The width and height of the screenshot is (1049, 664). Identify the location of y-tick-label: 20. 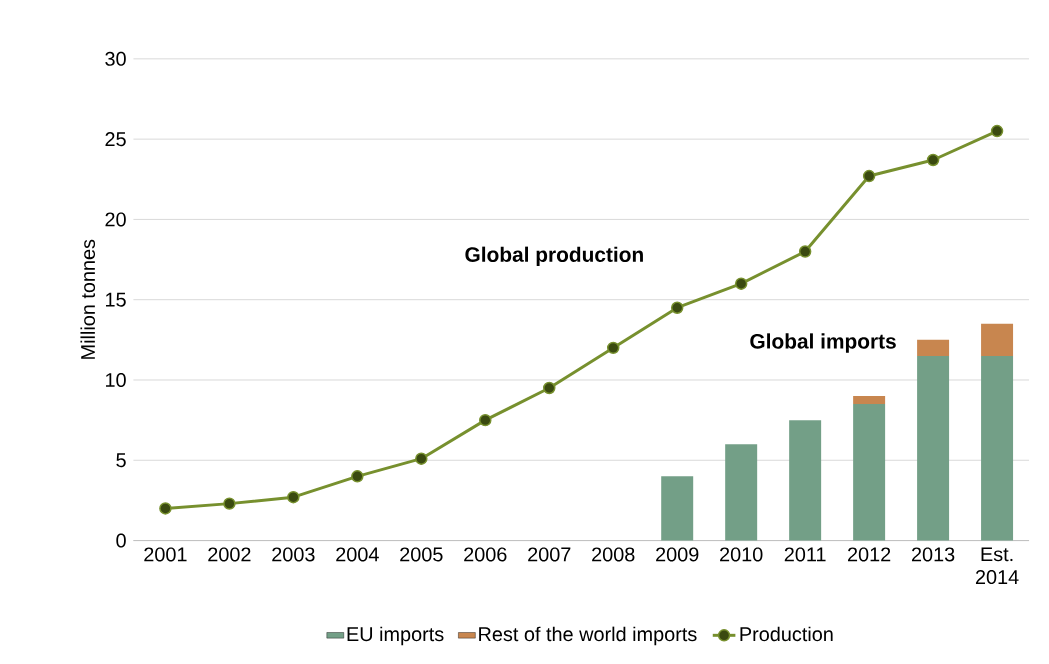
(115, 219).